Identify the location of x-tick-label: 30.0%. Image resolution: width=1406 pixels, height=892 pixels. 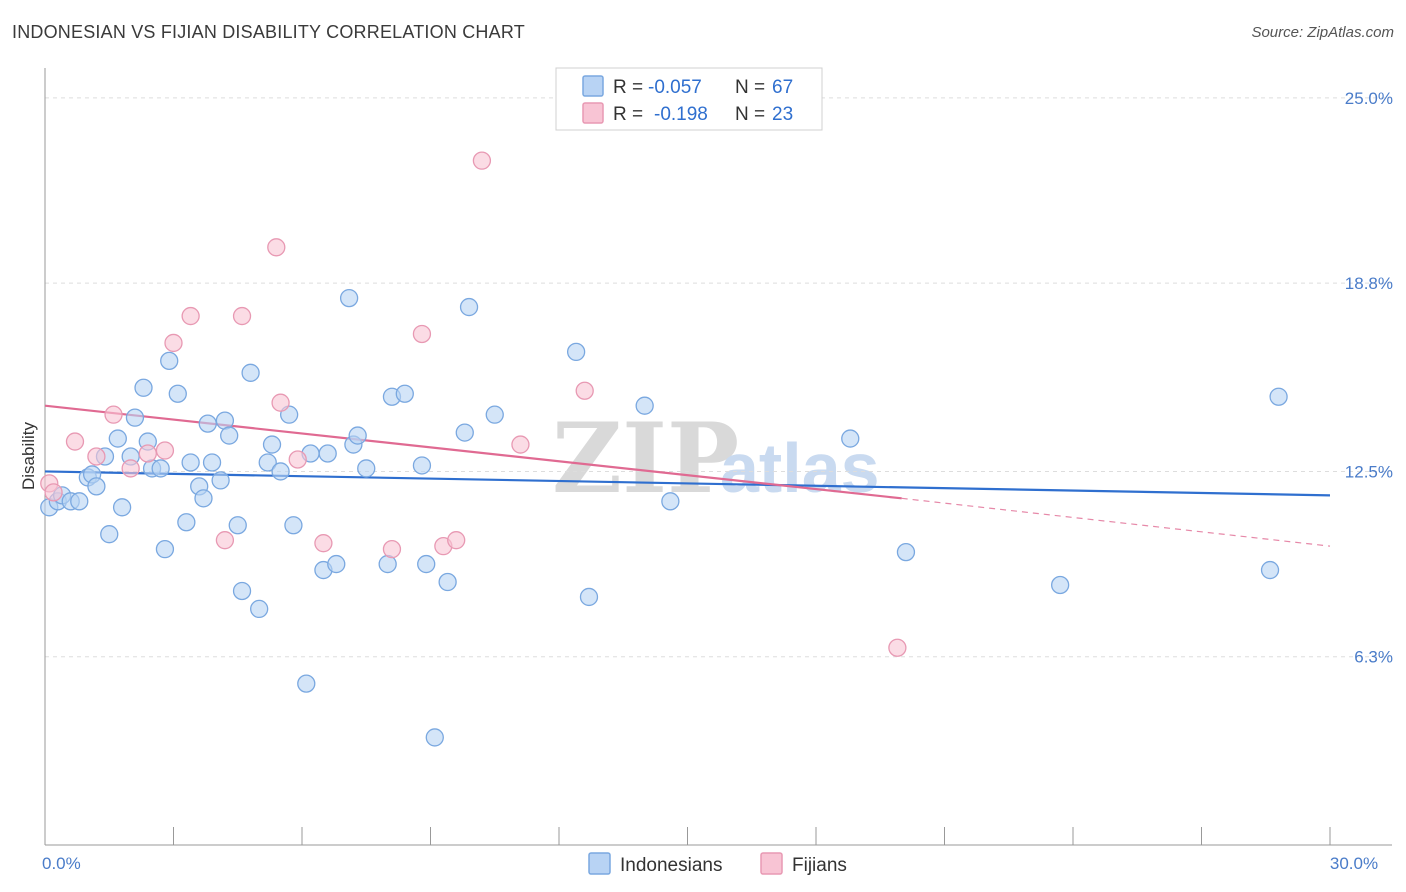
(1354, 863).